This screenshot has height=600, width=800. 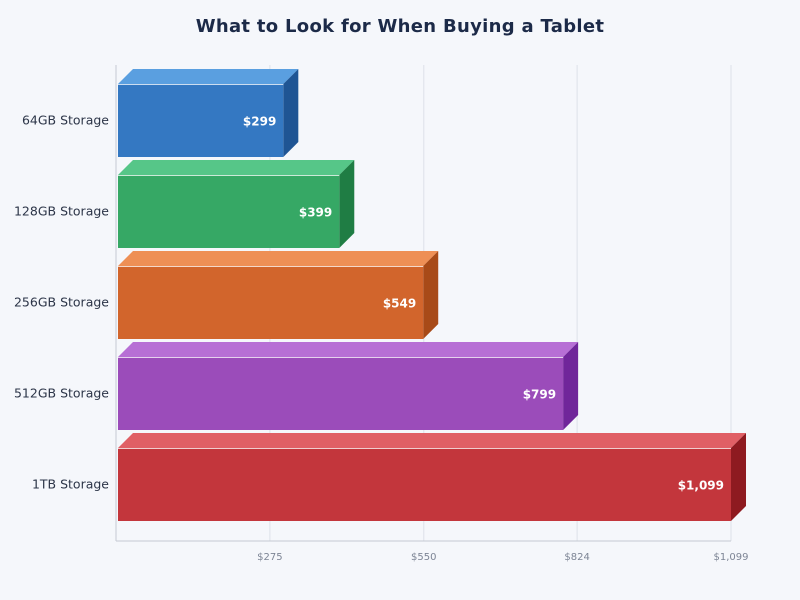 What do you see at coordinates (399, 304) in the screenshot?
I see `data-label: $549` at bounding box center [399, 304].